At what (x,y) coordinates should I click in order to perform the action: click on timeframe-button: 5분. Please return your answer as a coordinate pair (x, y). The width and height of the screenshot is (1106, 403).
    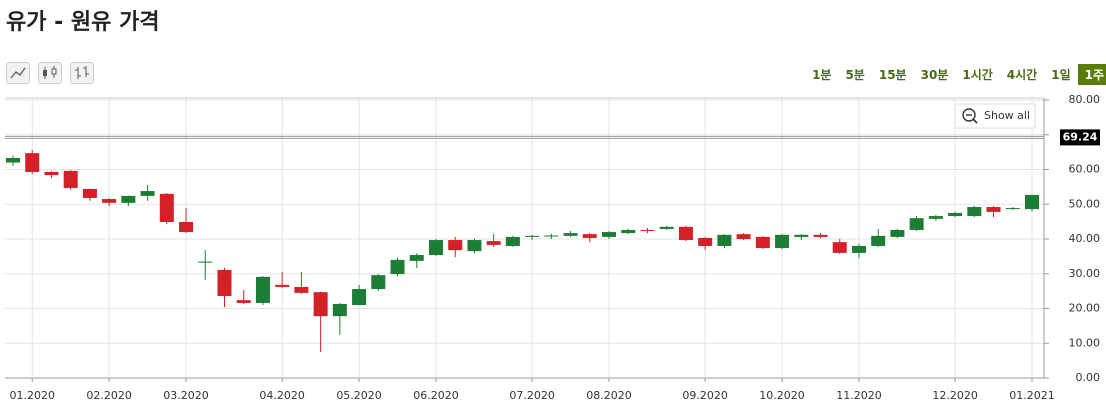
    Looking at the image, I should click on (855, 75).